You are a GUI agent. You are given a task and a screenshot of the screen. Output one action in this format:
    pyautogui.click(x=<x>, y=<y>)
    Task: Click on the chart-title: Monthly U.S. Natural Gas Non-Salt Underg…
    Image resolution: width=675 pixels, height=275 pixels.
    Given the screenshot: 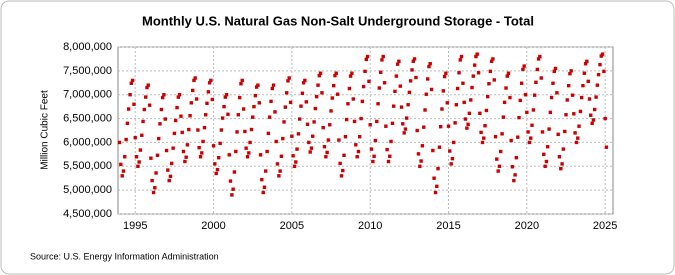 What is the action you would take?
    pyautogui.click(x=338, y=20)
    